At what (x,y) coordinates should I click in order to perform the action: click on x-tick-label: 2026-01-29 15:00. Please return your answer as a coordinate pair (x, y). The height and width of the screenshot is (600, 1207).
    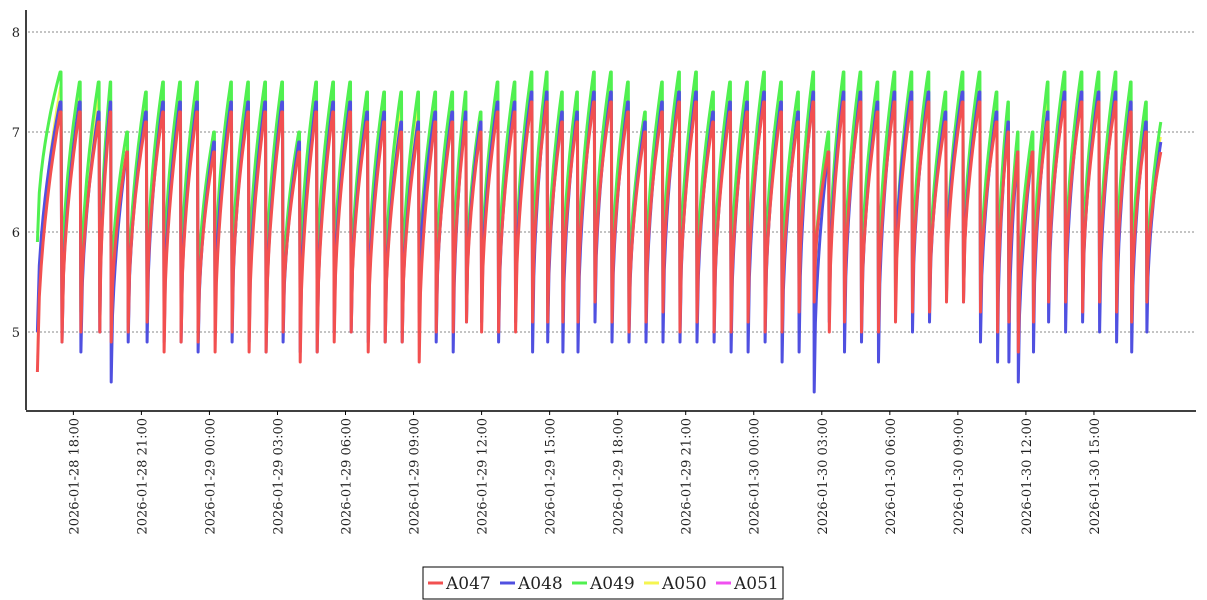
    Looking at the image, I should click on (551, 476).